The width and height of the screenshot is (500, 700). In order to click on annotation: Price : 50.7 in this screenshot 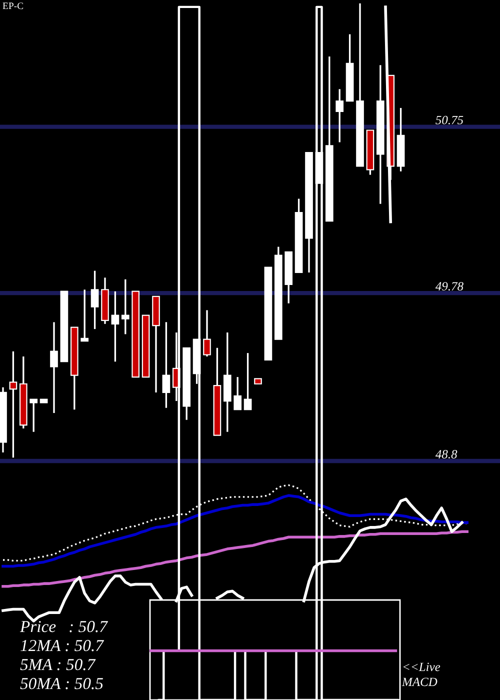, I will do `click(64, 626)`.